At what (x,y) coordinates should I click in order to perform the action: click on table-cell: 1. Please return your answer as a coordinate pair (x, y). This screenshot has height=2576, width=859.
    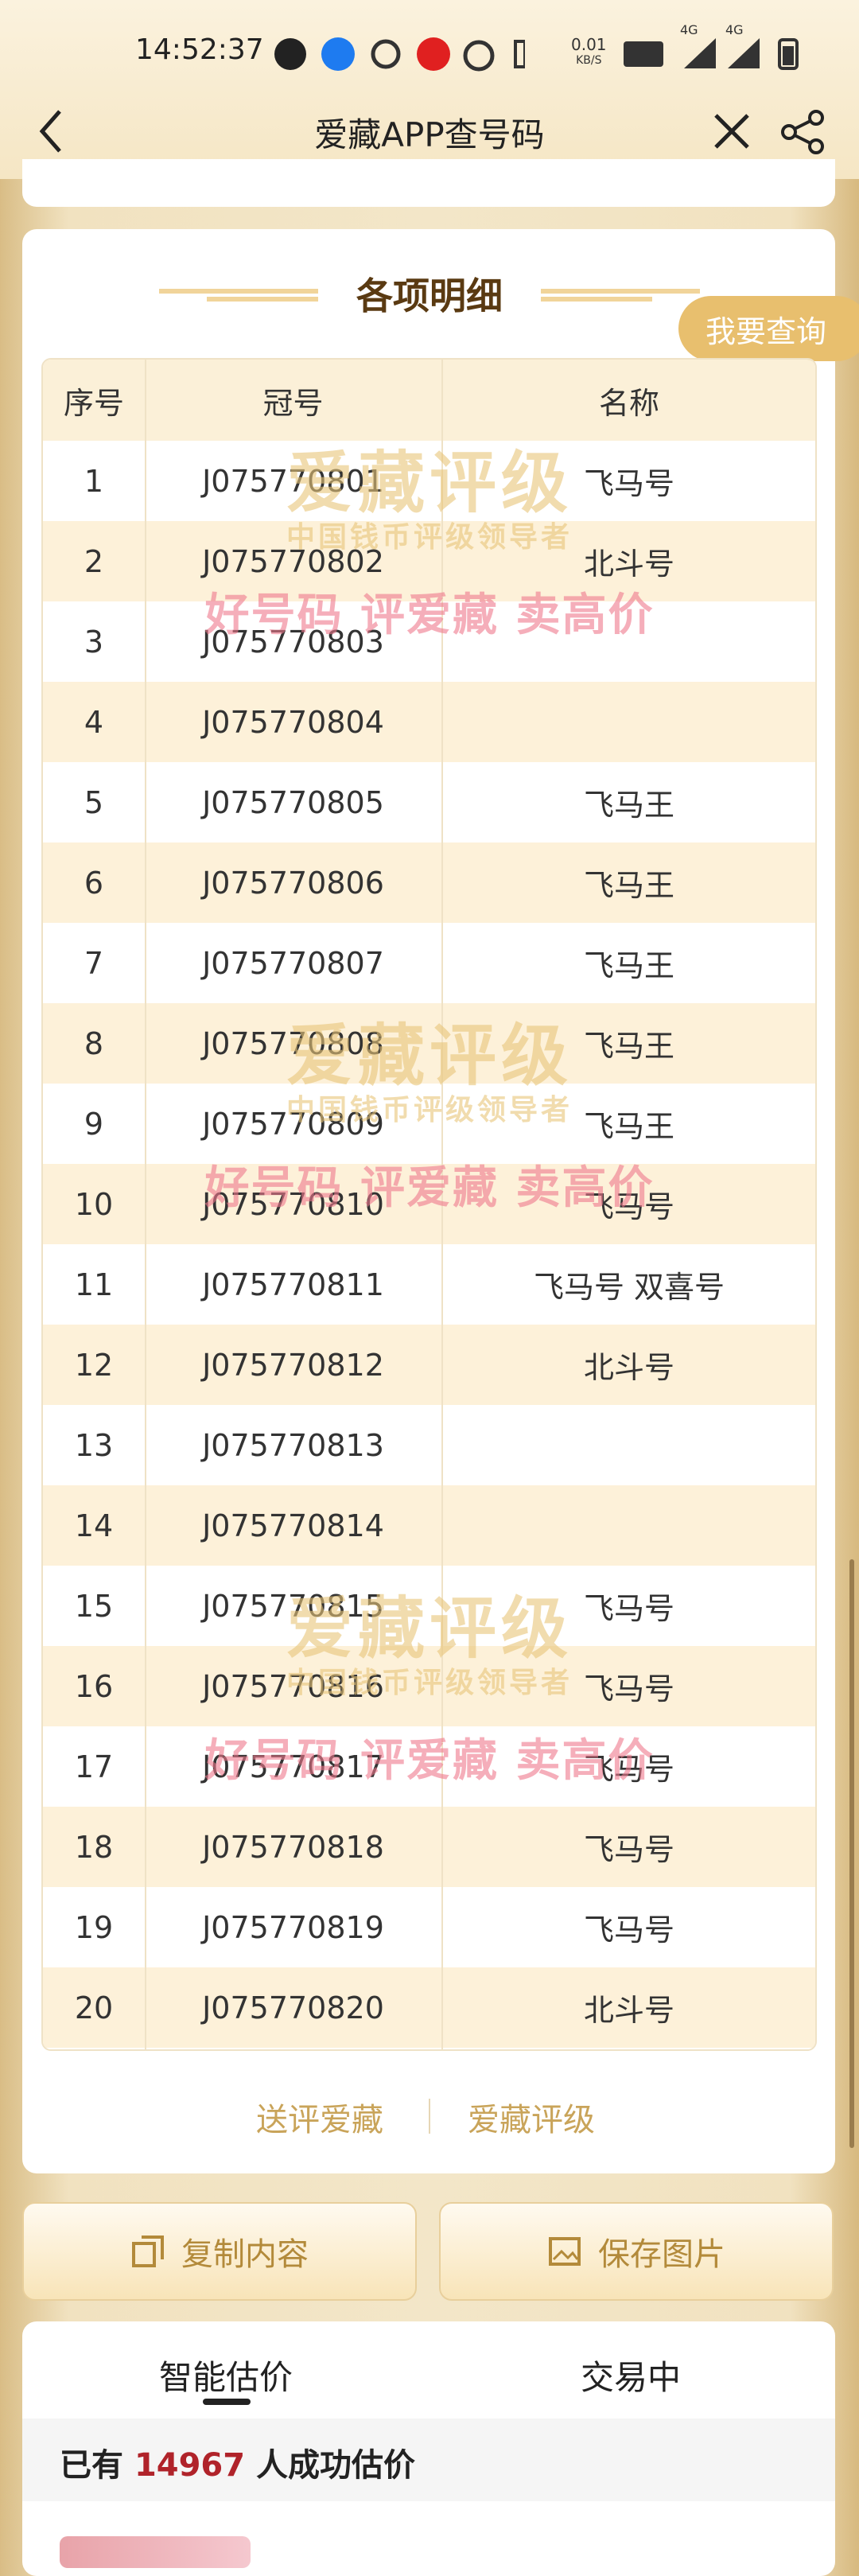
    Looking at the image, I should click on (94, 481).